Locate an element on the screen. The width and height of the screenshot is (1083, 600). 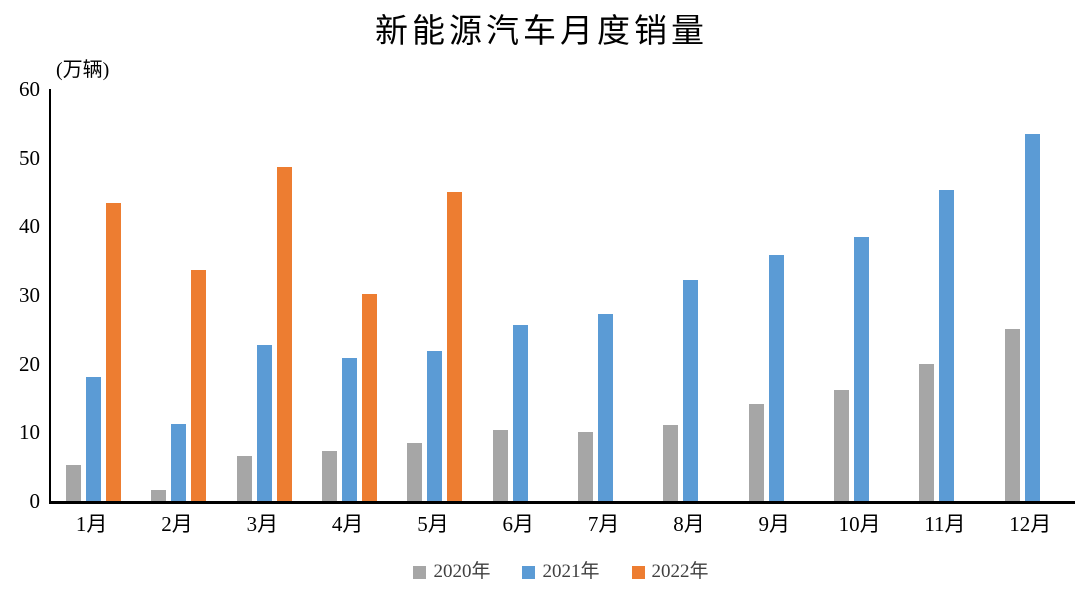
legend-label: 2020年 is located at coordinates (462, 571).